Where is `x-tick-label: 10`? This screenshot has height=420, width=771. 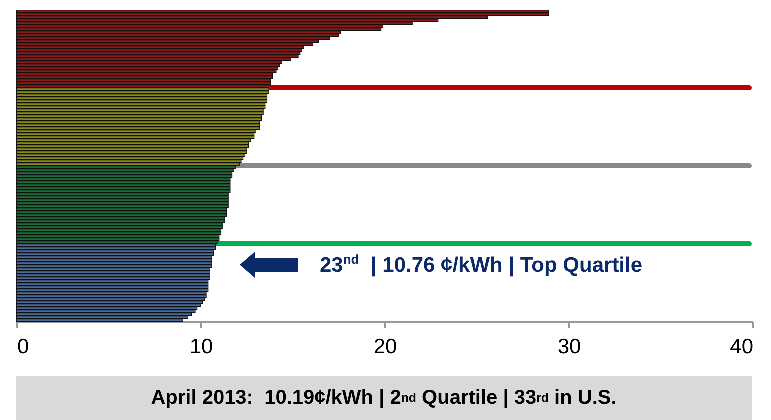 x-tick-label: 10 is located at coordinates (202, 347).